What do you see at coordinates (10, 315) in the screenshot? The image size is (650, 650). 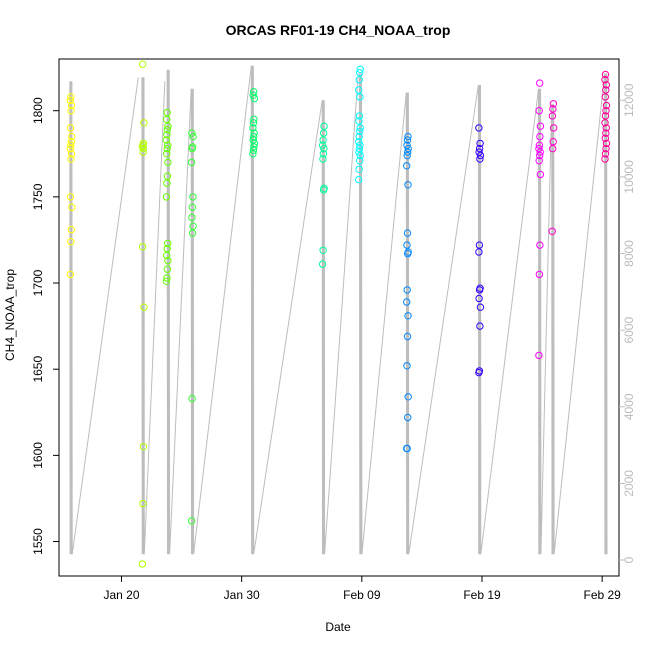 I see `y-axis-label: CH4_NOAA_trop` at bounding box center [10, 315].